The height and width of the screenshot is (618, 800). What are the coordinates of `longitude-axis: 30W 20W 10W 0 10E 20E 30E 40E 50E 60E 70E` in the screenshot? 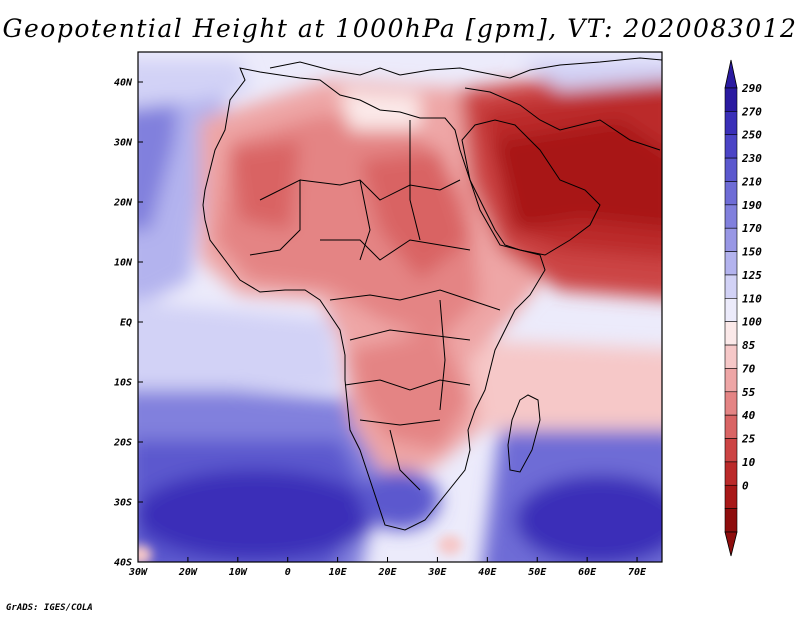 It's located at (387, 567).